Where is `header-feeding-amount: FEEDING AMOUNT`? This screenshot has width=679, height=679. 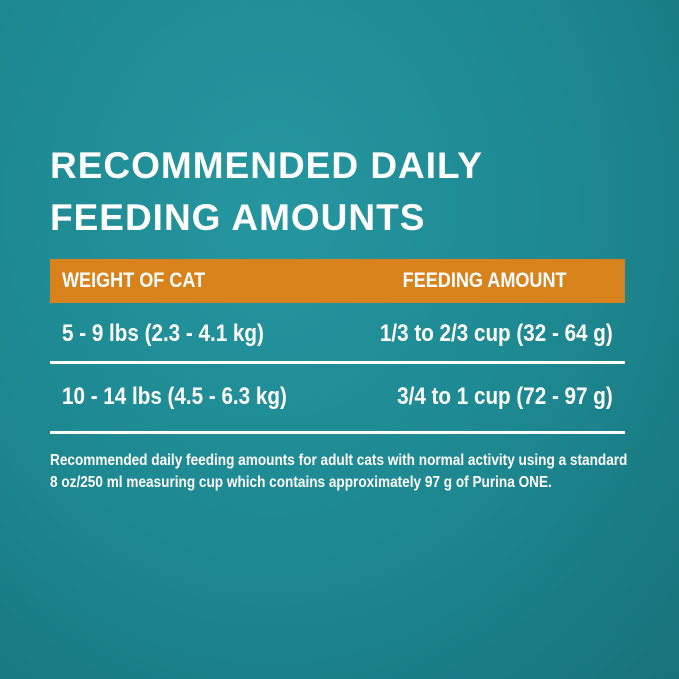
header-feeding-amount: FEEDING AMOUNT is located at coordinates (485, 280).